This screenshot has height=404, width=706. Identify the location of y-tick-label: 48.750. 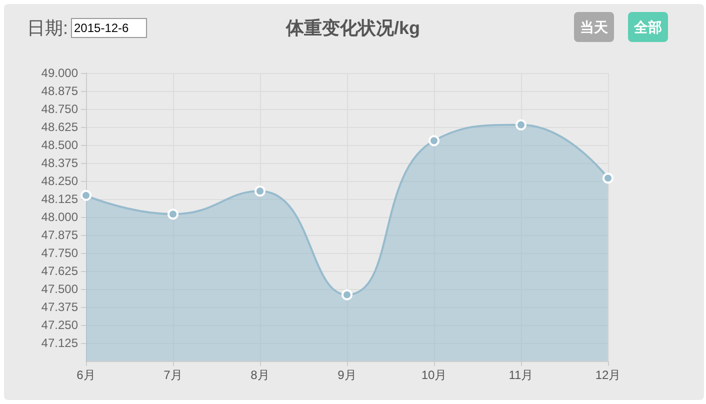
(59, 109).